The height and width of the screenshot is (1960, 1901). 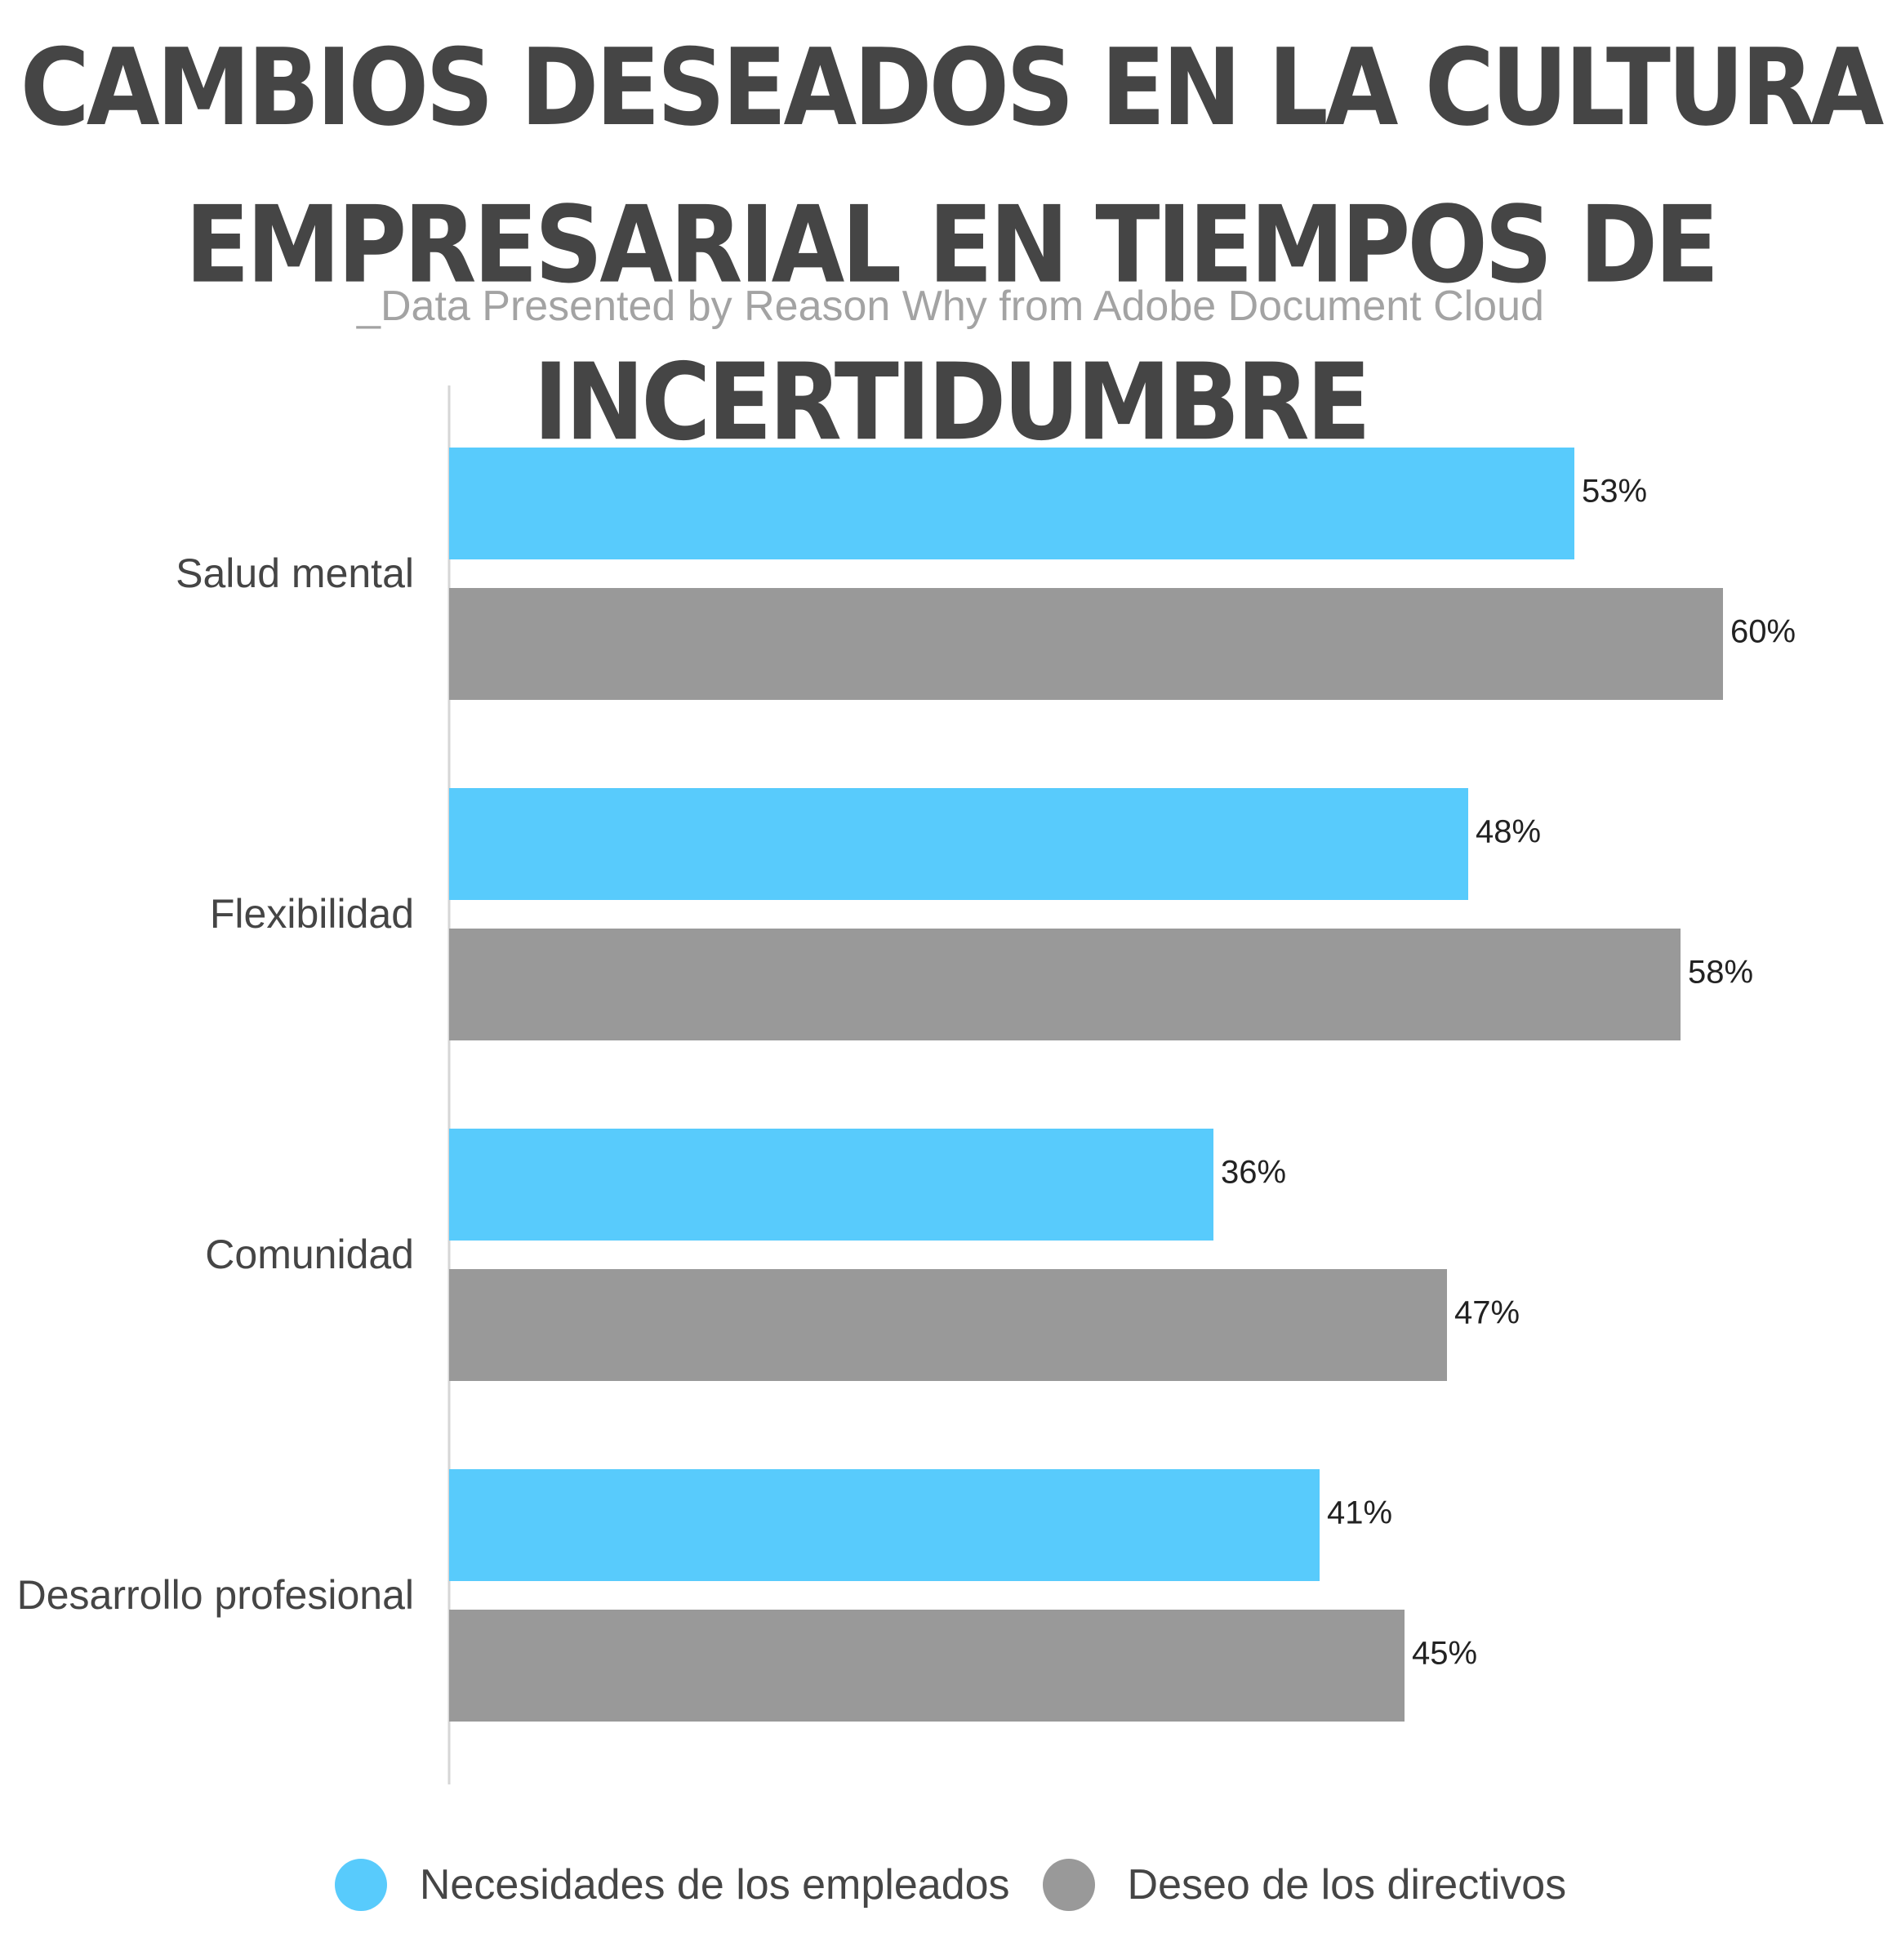 I want to click on data-label: 53%, so click(x=1614, y=492).